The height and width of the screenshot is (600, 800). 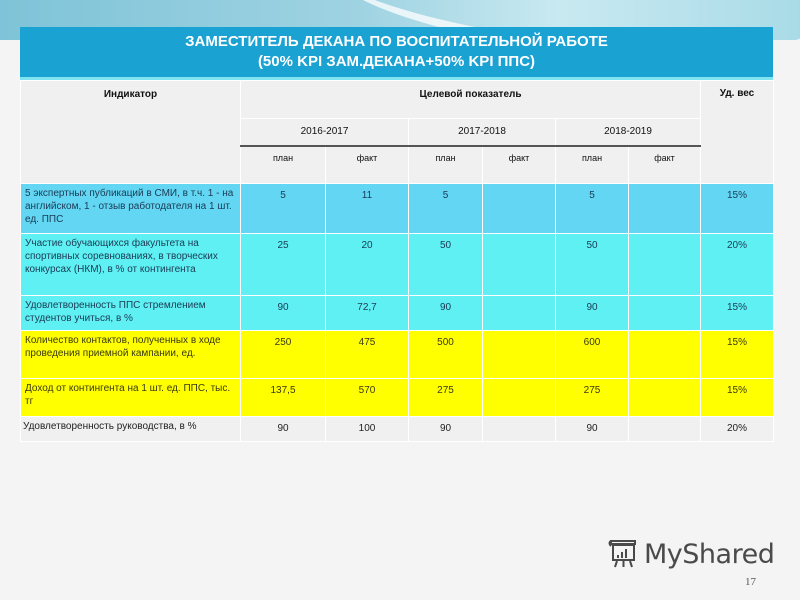 I want to click on row-indicator: Удовлетворенность руководства, в %, so click(x=130, y=429).